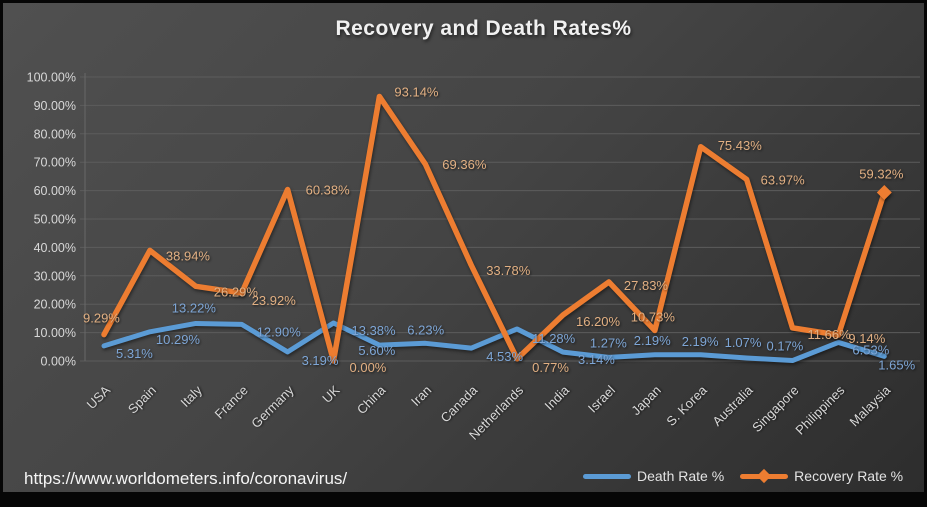 The width and height of the screenshot is (927, 507). I want to click on legend-item-death-rate: Death Rate %, so click(653, 476).